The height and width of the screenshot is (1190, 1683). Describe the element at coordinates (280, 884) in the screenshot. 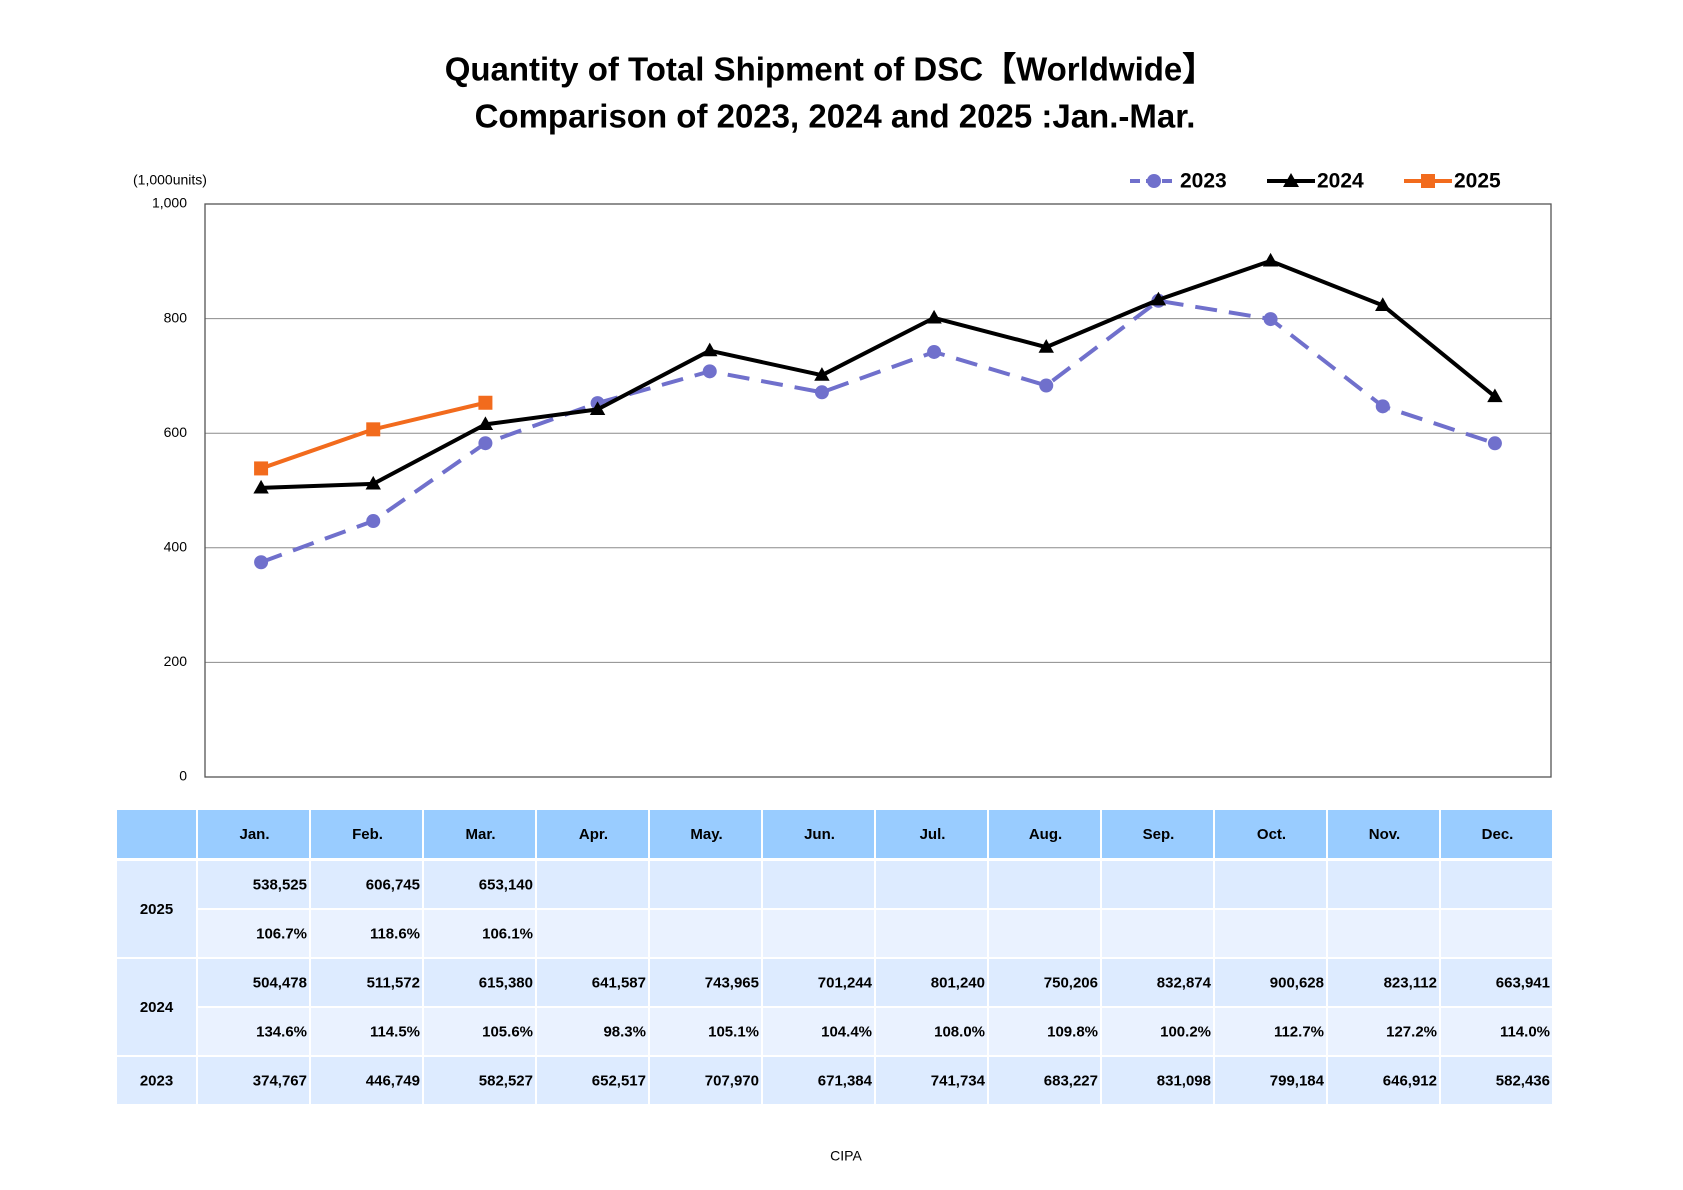

I see `table-cell-value: 538,525` at that location.